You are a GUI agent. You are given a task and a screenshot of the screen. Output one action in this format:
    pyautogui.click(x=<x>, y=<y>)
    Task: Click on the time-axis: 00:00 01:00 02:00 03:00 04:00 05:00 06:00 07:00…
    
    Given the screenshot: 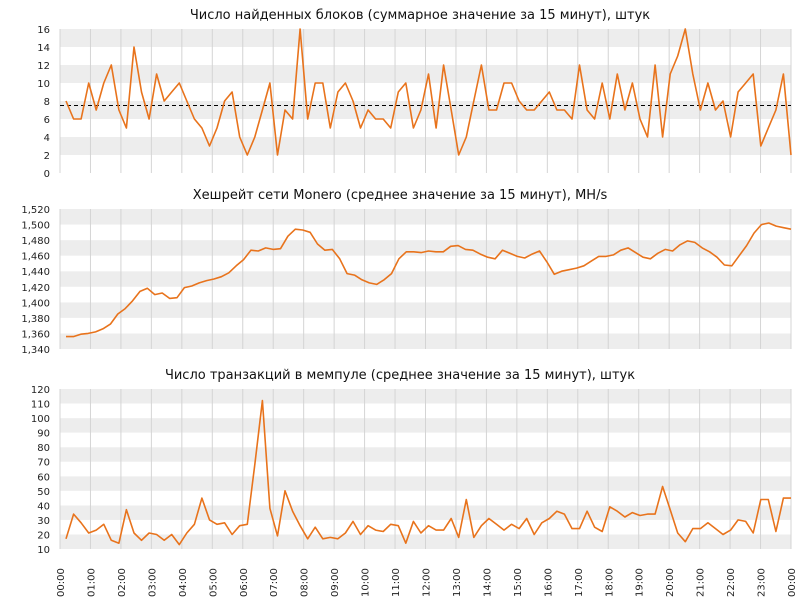 What is the action you would take?
    pyautogui.click(x=427, y=582)
    